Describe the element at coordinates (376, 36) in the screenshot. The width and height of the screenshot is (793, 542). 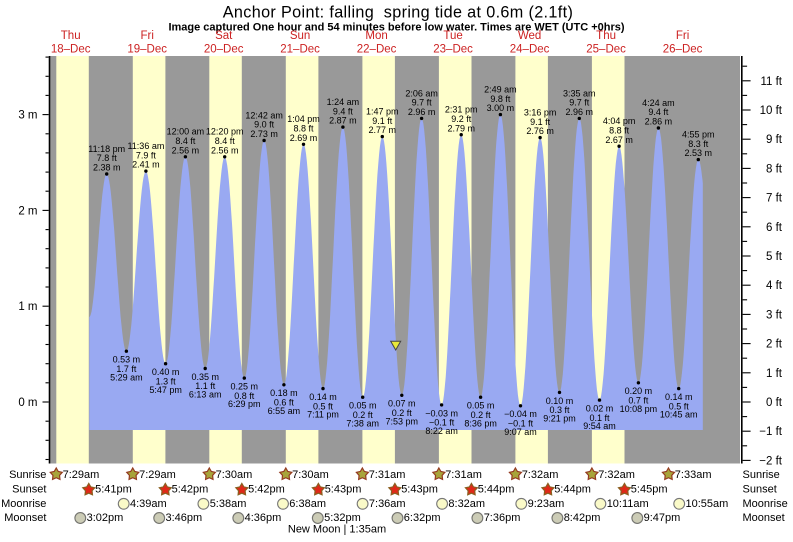
I see `svg-text: Mon` at that location.